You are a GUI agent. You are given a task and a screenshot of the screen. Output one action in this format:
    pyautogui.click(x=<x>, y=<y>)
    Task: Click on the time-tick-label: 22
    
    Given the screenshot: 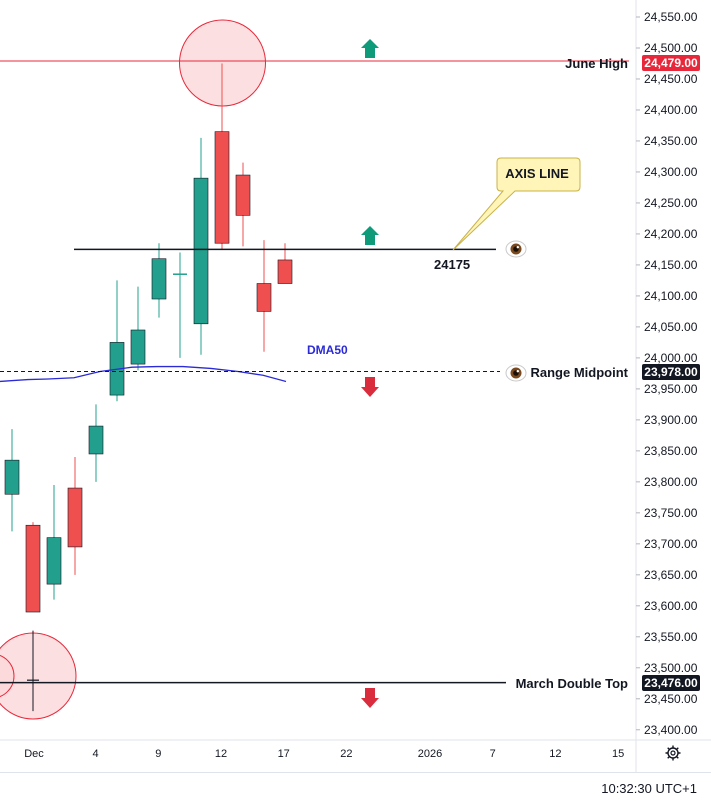 What is the action you would take?
    pyautogui.click(x=346, y=754)
    